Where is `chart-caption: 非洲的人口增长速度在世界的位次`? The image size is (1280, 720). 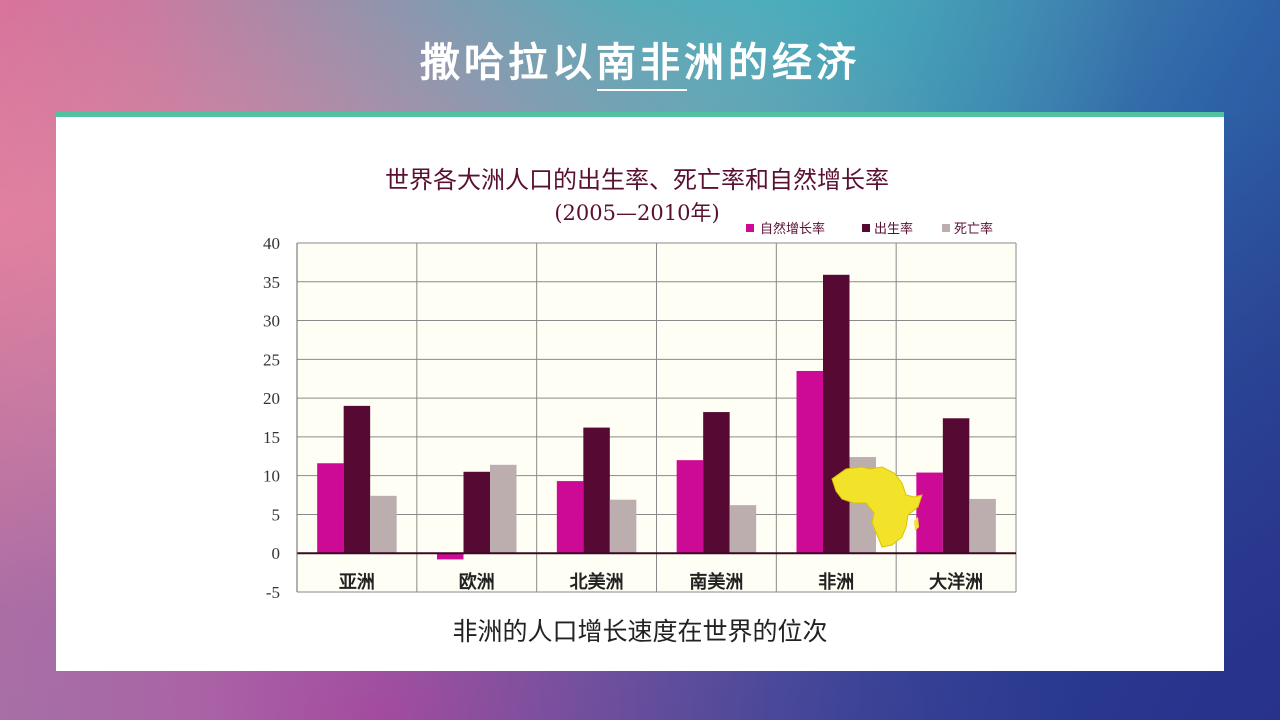
chart-caption: 非洲的人口增长速度在世界的位次 is located at coordinates (640, 631).